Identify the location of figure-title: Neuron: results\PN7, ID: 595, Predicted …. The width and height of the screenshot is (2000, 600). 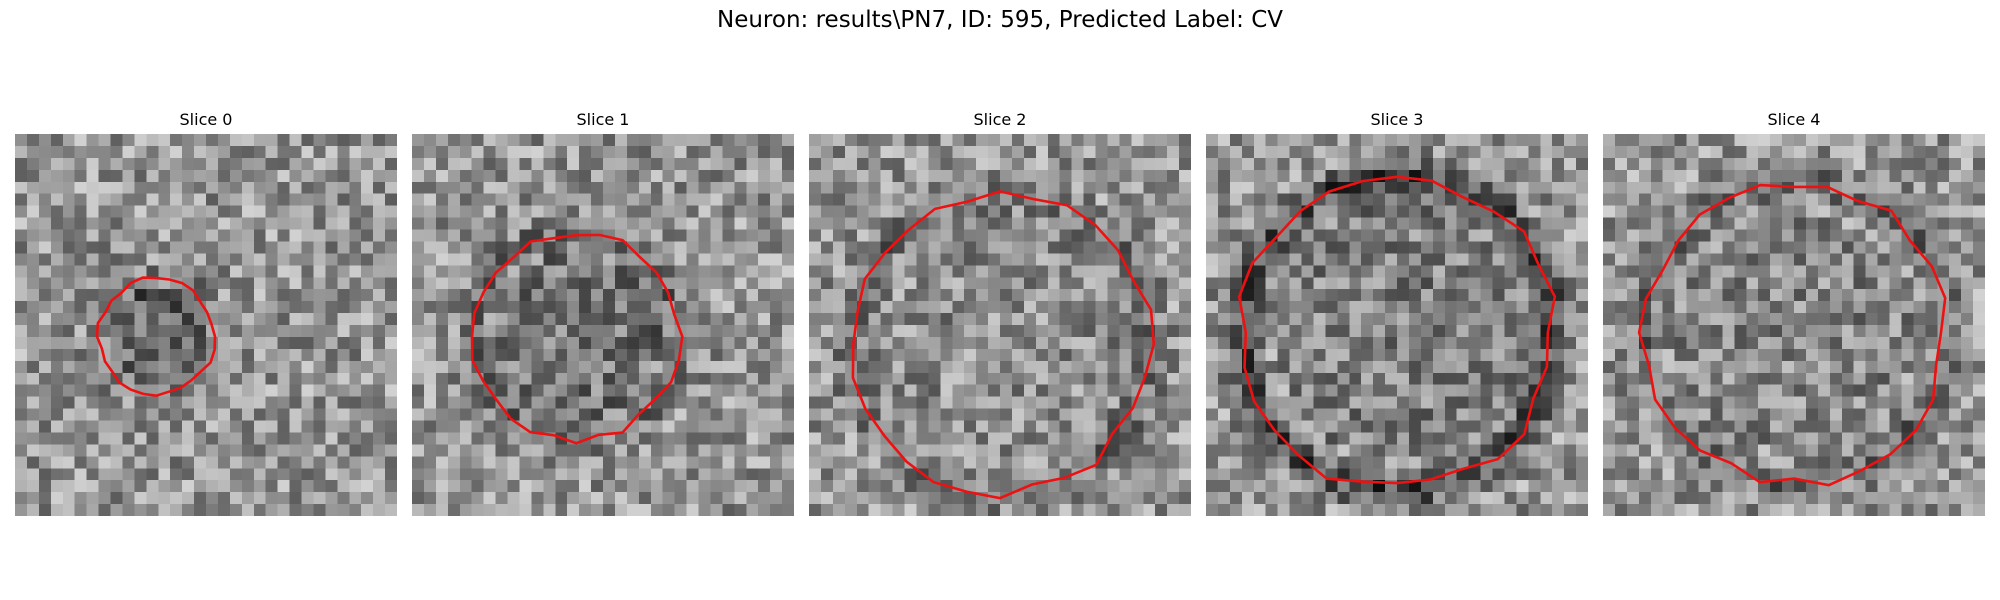
(1000, 20).